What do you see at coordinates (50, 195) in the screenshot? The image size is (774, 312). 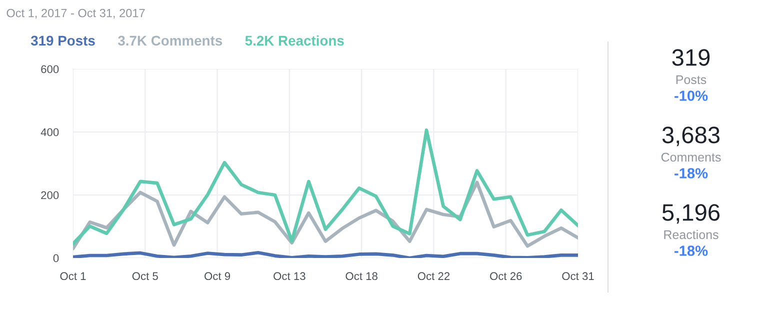 I see `y-tick-label: 200` at bounding box center [50, 195].